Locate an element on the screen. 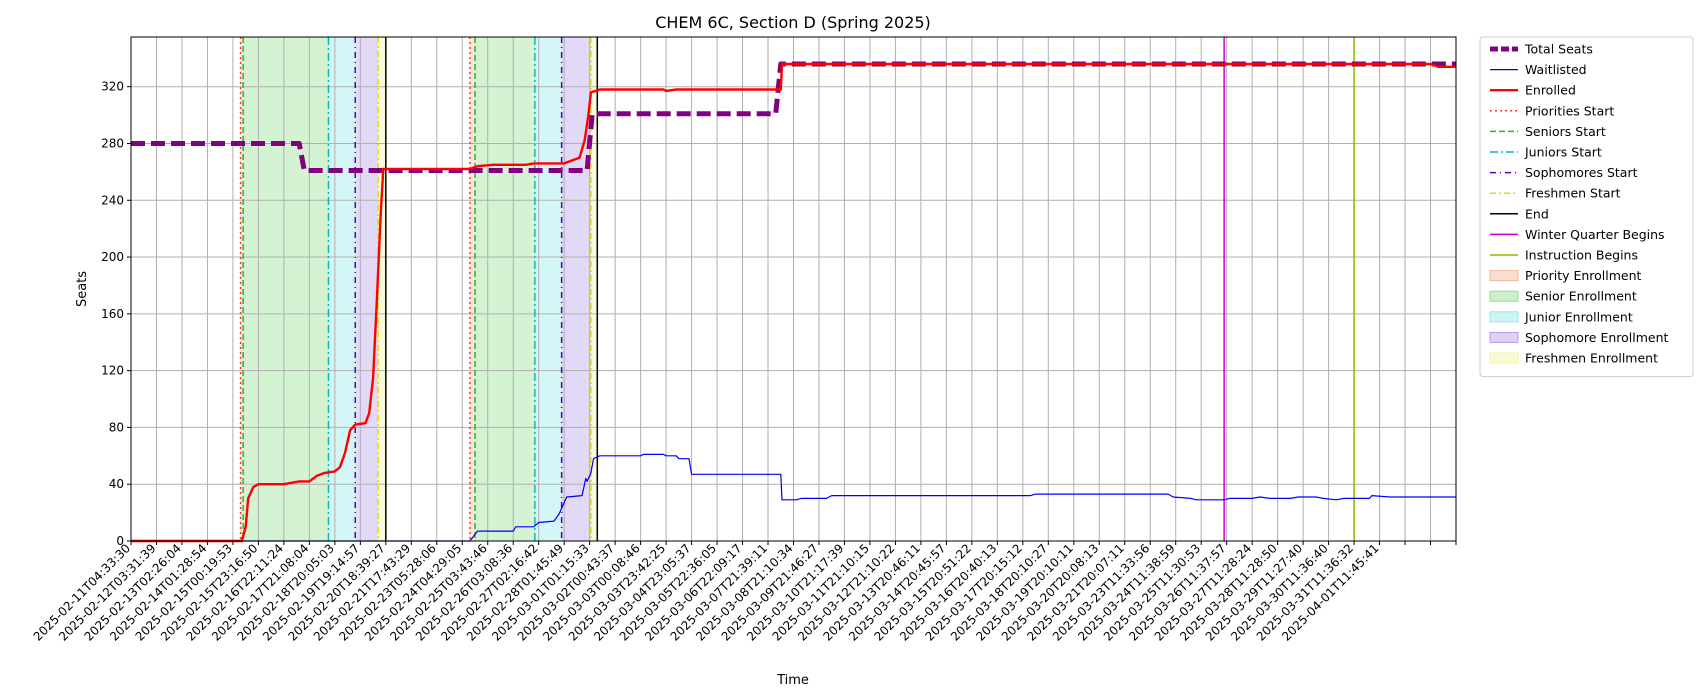 The height and width of the screenshot is (700, 1700). legend-label: End is located at coordinates (1537, 213).